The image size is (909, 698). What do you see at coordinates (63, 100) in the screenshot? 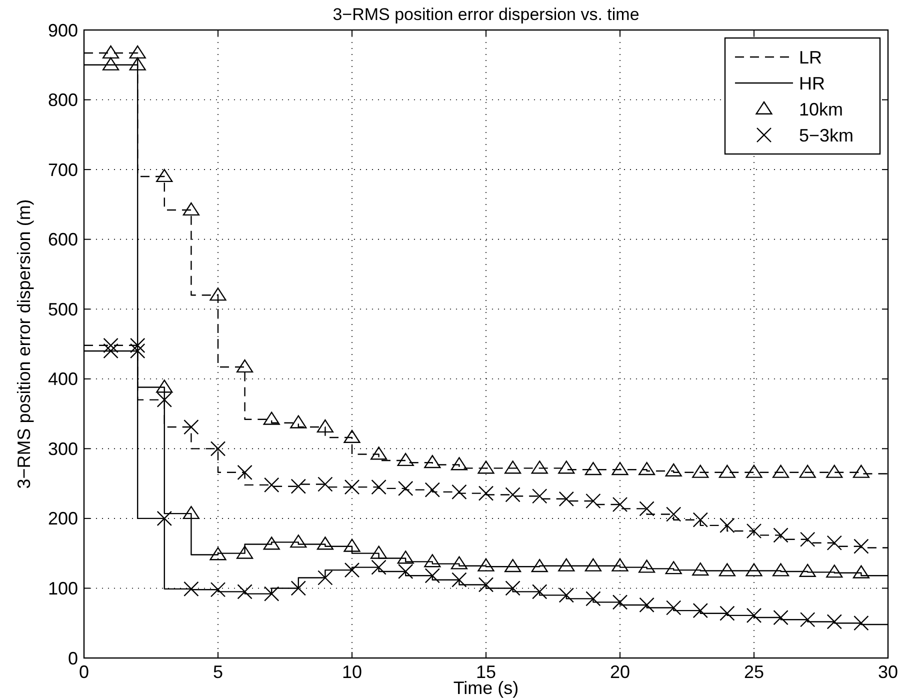
I see `y-tick-label: 800` at bounding box center [63, 100].